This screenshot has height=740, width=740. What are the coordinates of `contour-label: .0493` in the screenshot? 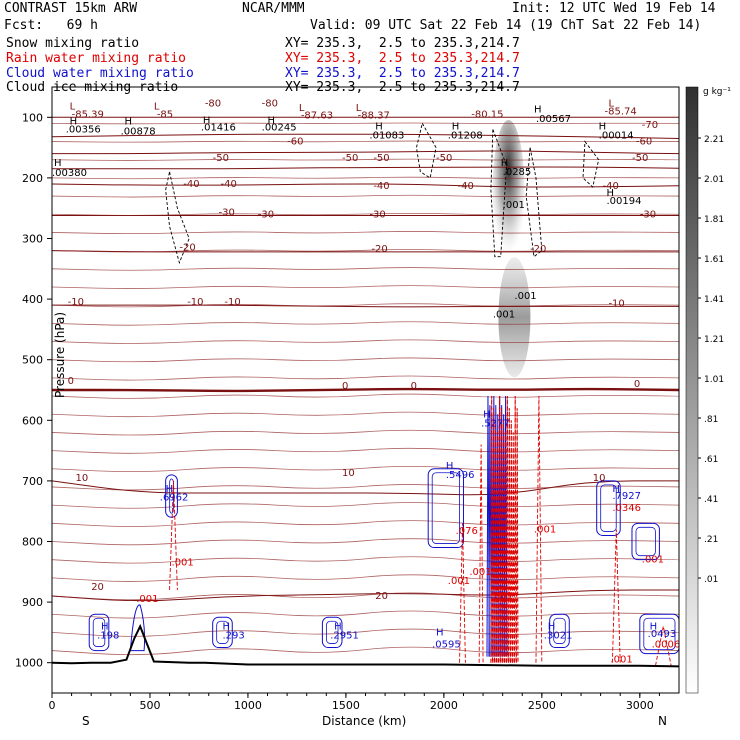 It's located at (662, 634).